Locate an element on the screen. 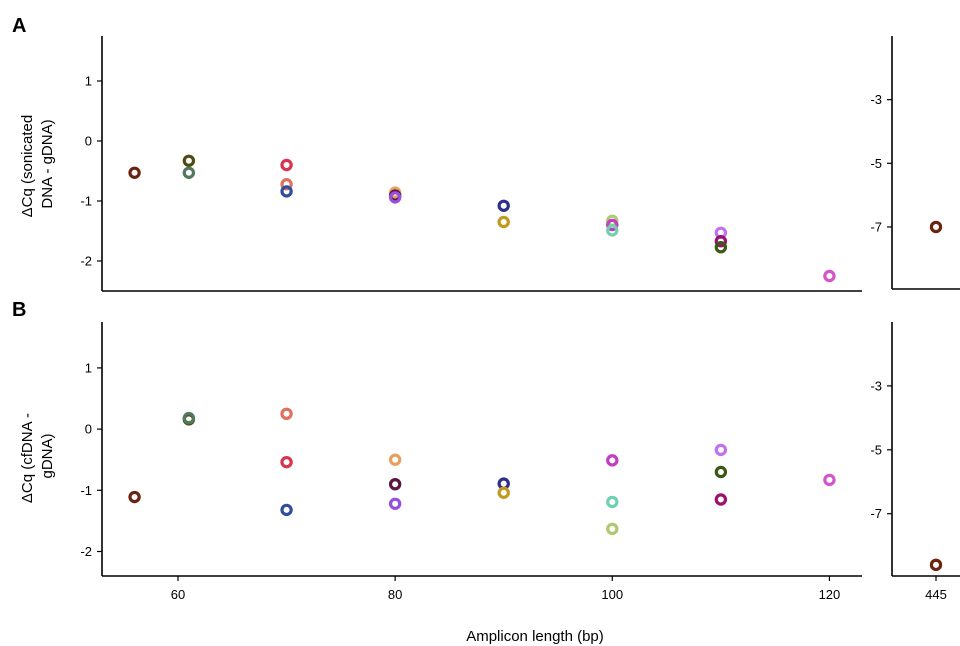 This screenshot has width=960, height=646. panel-a-y-axis-title: ΔCq (sonicated DNA - gDNA) is located at coordinates (37, 164).